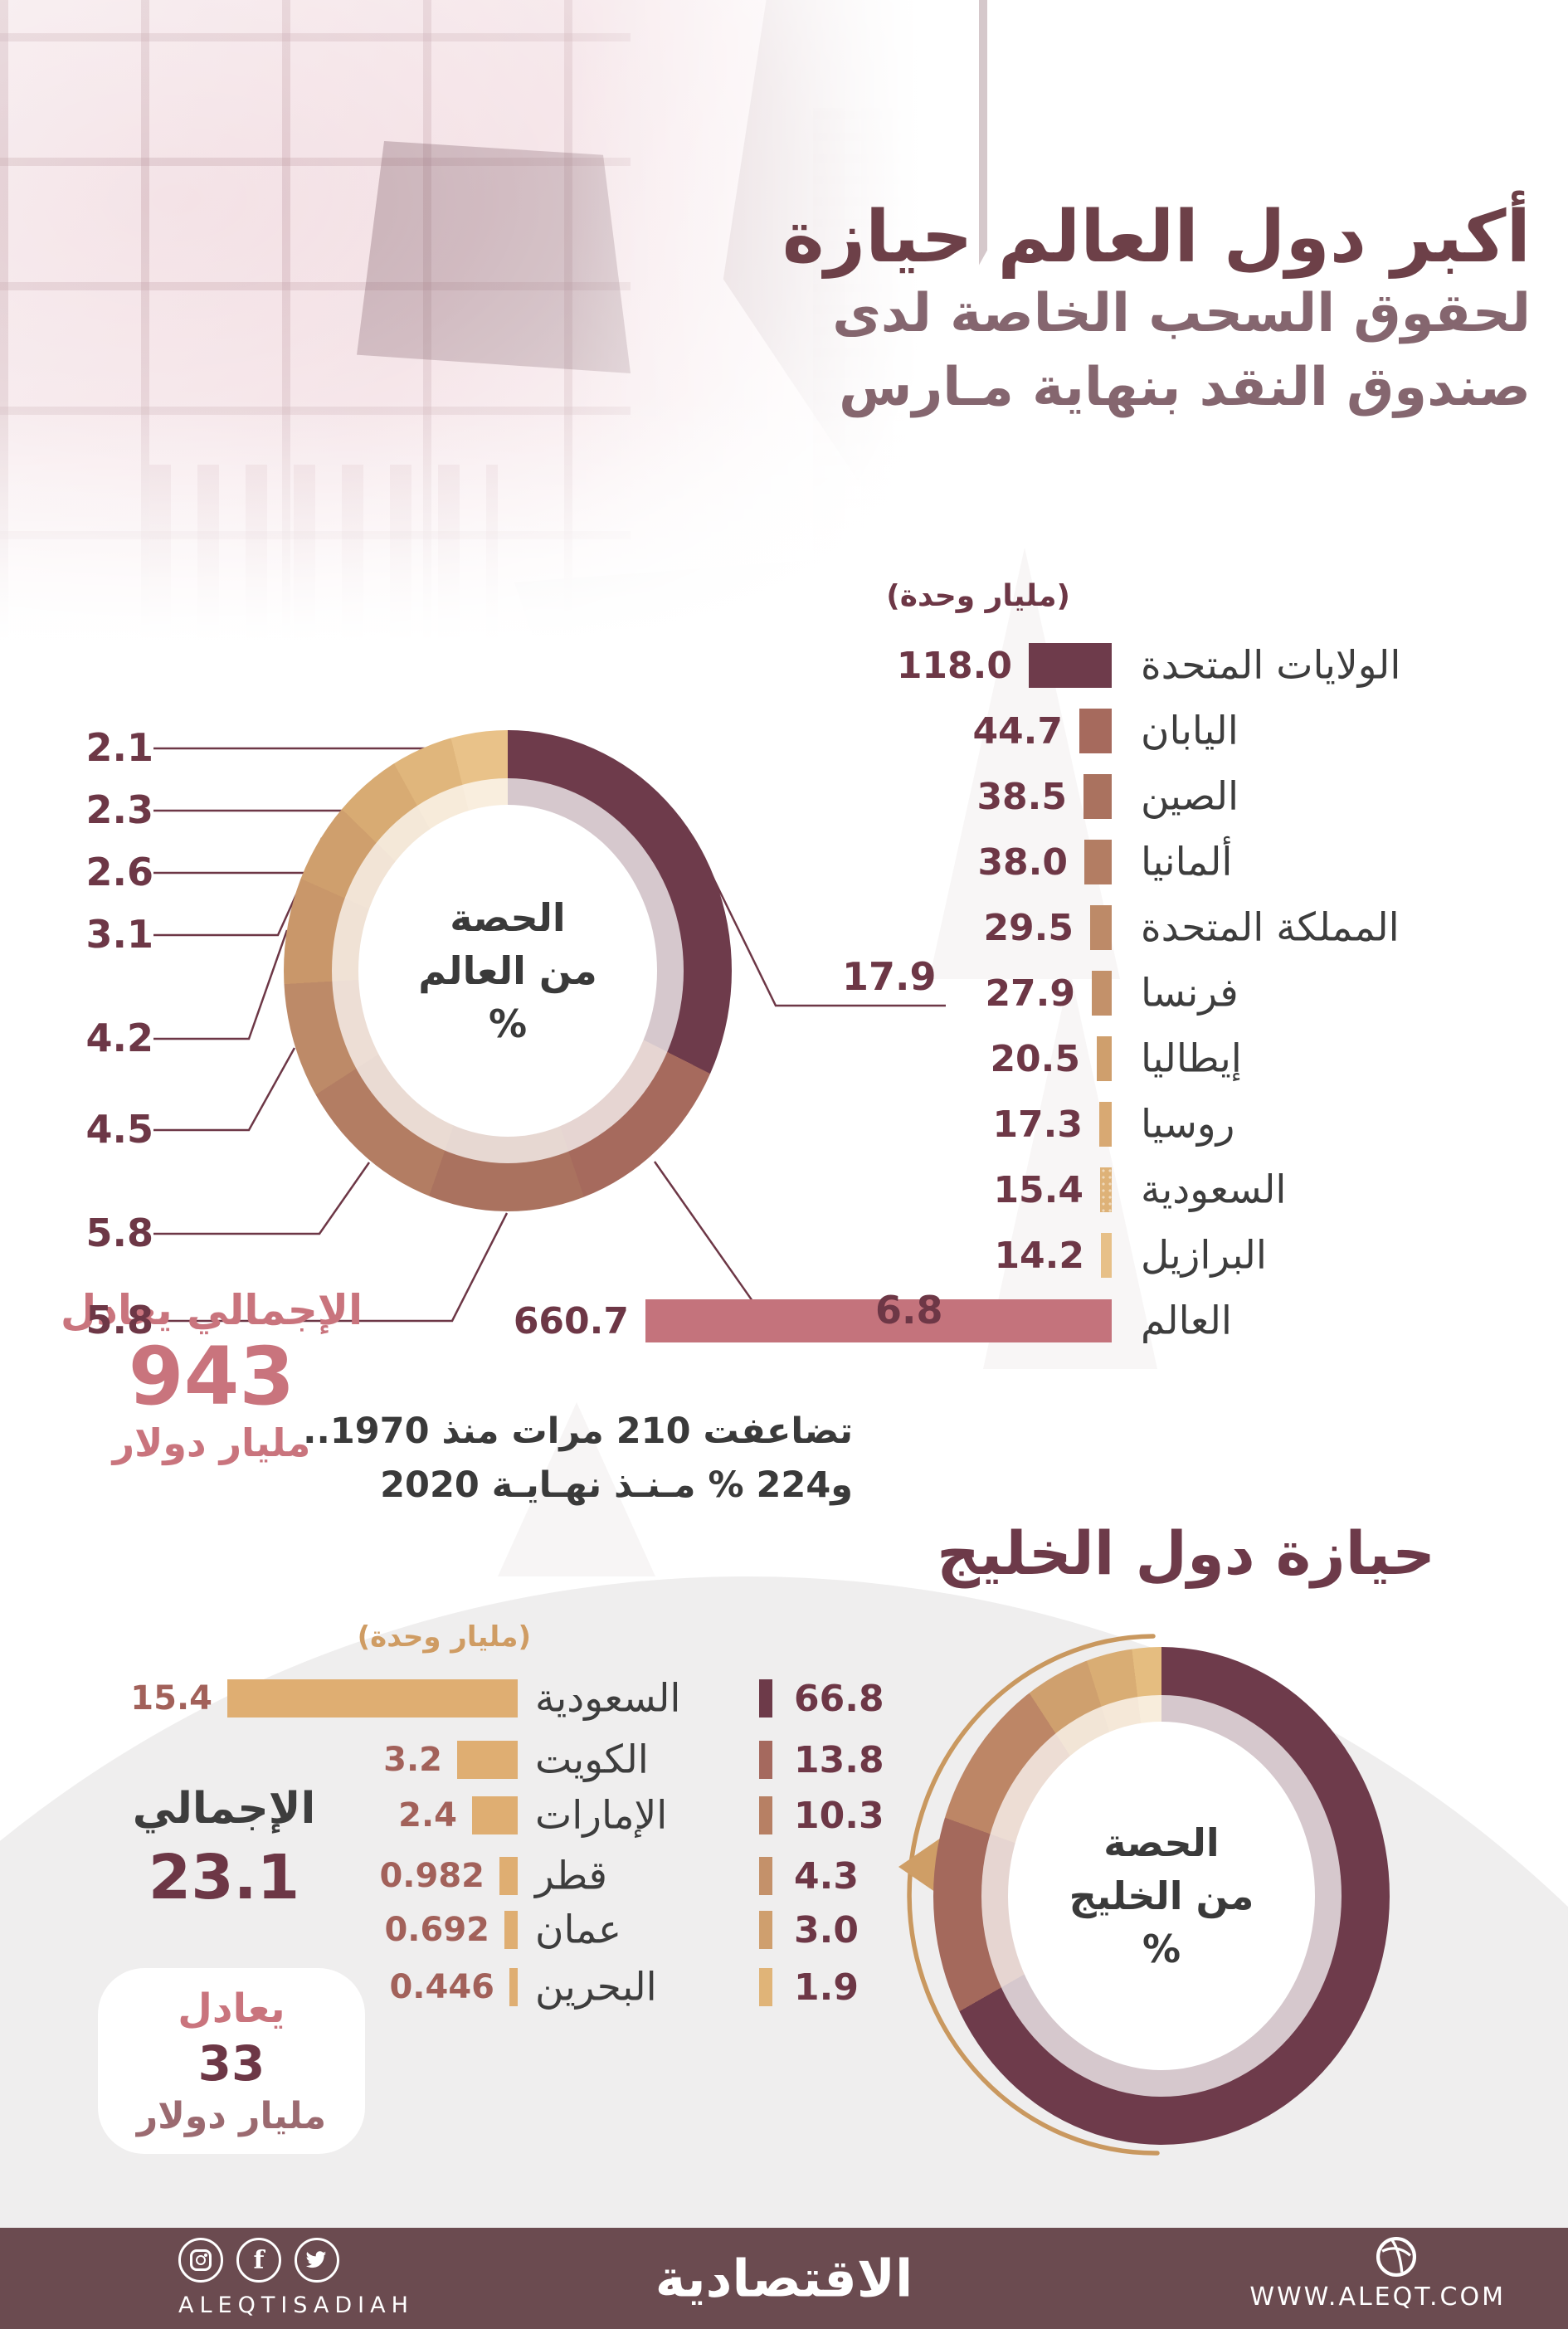 This screenshot has width=1568, height=2329. I want to click on gulf-pct-row: 13.8, so click(821, 1760).